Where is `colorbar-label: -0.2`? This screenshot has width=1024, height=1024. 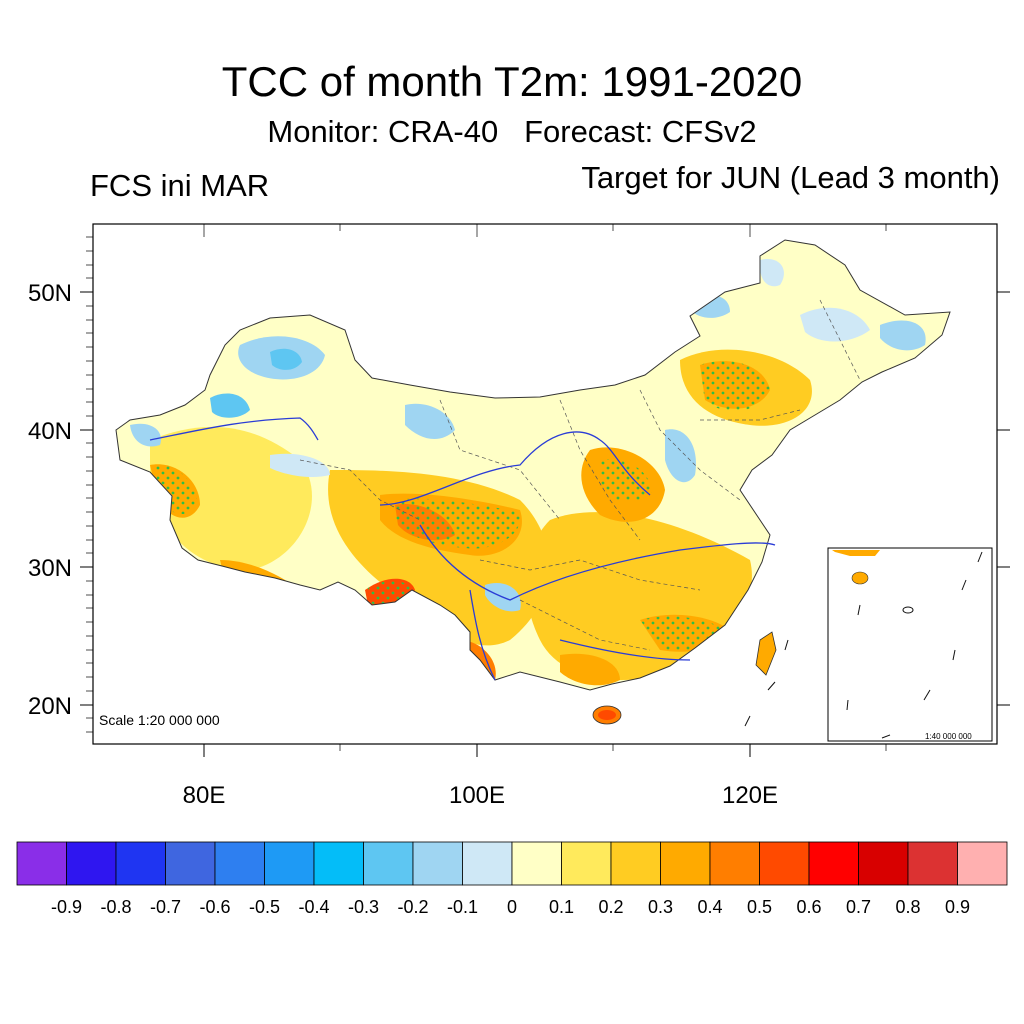 colorbar-label: -0.2 is located at coordinates (412, 907).